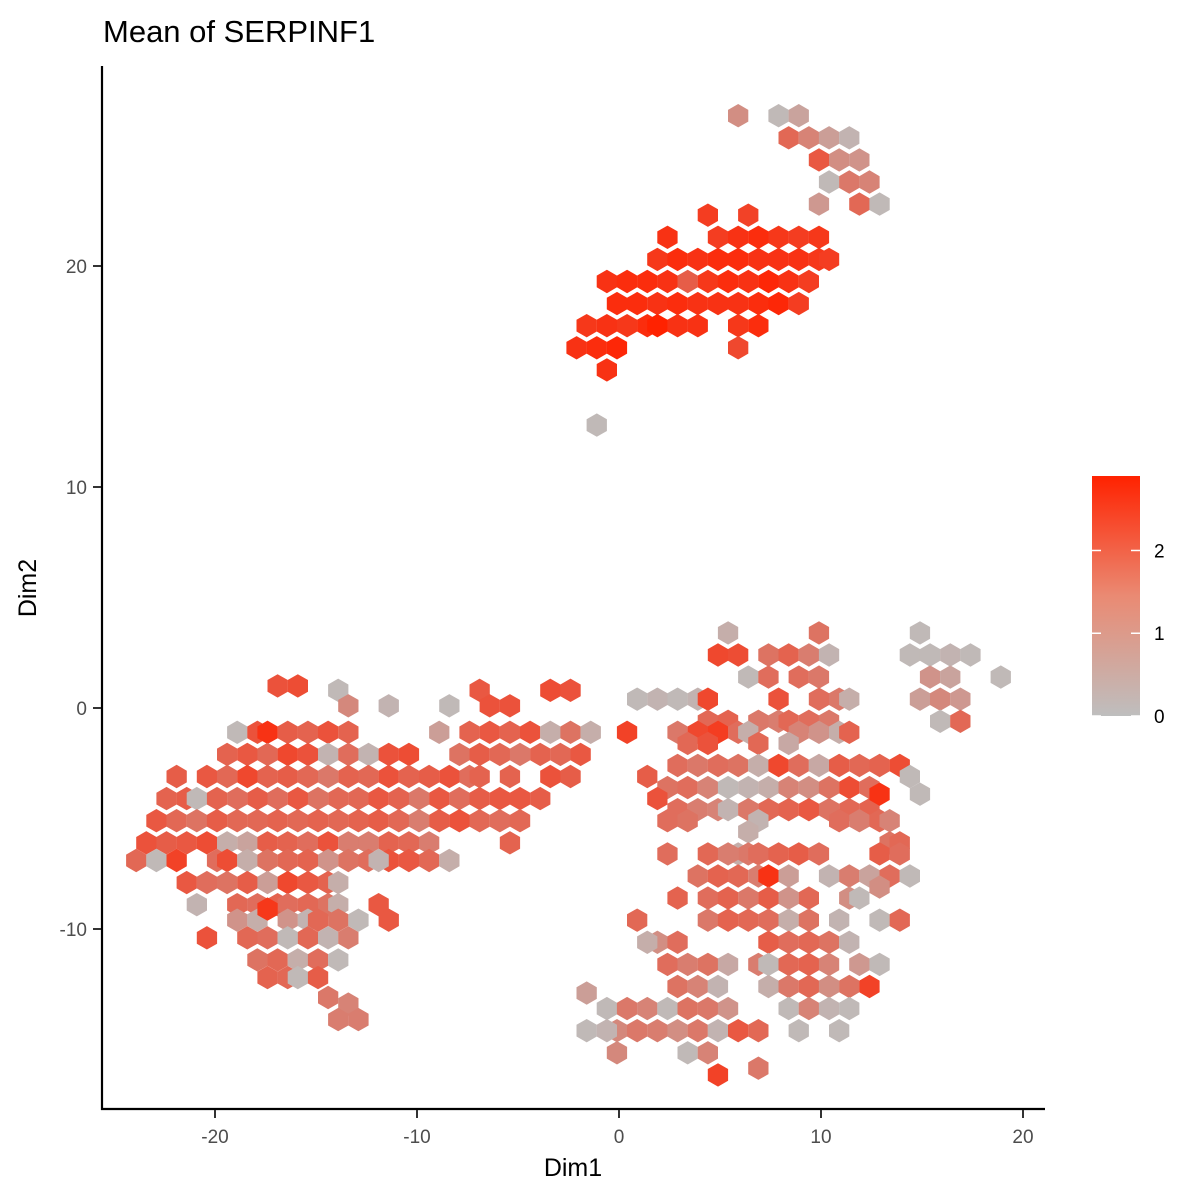 This screenshot has width=1200, height=1200. What do you see at coordinates (617, 1129) in the screenshot?
I see `x-axis-ticks: -20 -10 0 10 20` at bounding box center [617, 1129].